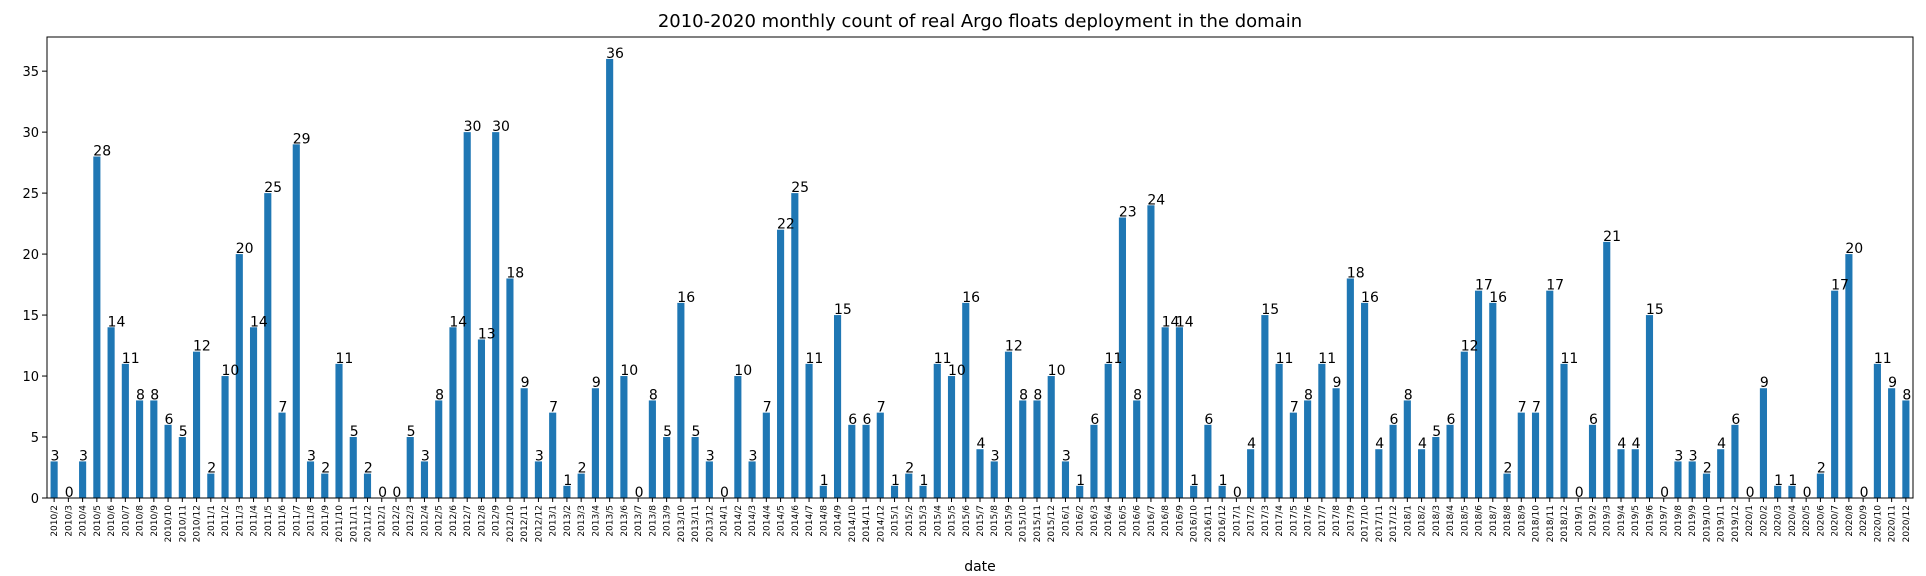 This screenshot has height=576, width=1926. I want to click on x-tick-label: 2015/11, so click(1038, 523).